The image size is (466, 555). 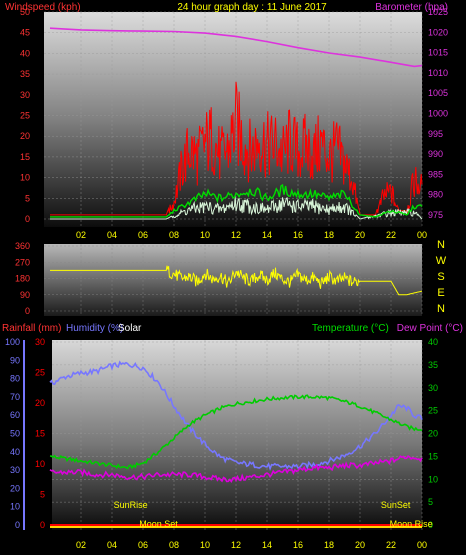 I want to click on barometer-y-tick-label: 1005, so click(x=438, y=93).